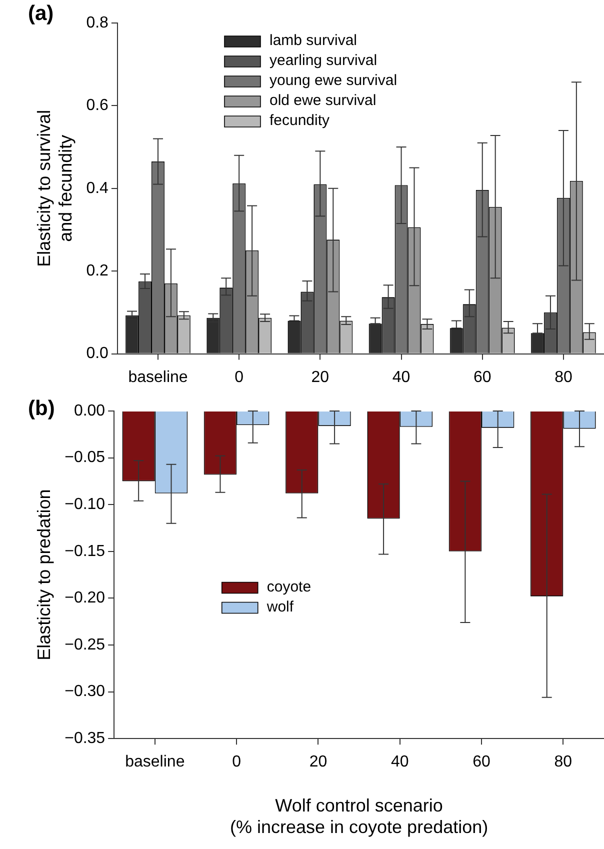 Image resolution: width=604 pixels, height=849 pixels. Describe the element at coordinates (85, 739) in the screenshot. I see `y-tick-label: −0.35` at that location.